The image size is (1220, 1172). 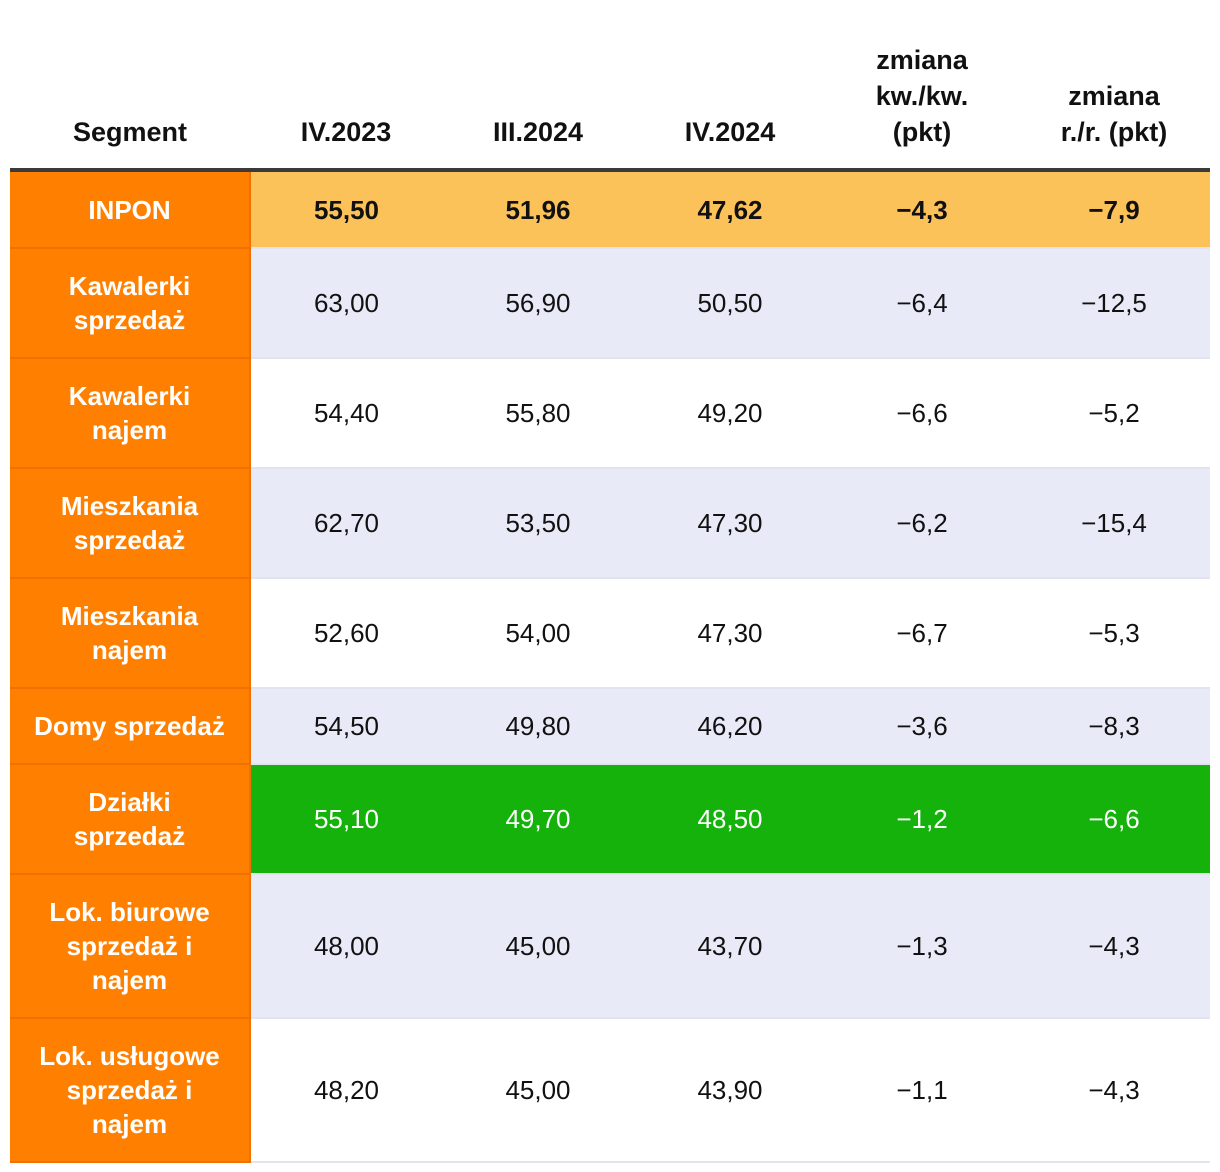 What do you see at coordinates (1114, 132) in the screenshot?
I see `header-label-line: r./r. (pkt)` at bounding box center [1114, 132].